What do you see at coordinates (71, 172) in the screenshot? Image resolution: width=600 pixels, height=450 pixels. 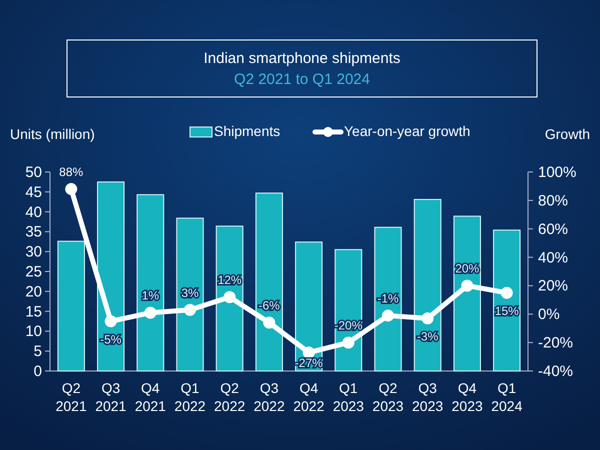 I see `data-label: 88%` at bounding box center [71, 172].